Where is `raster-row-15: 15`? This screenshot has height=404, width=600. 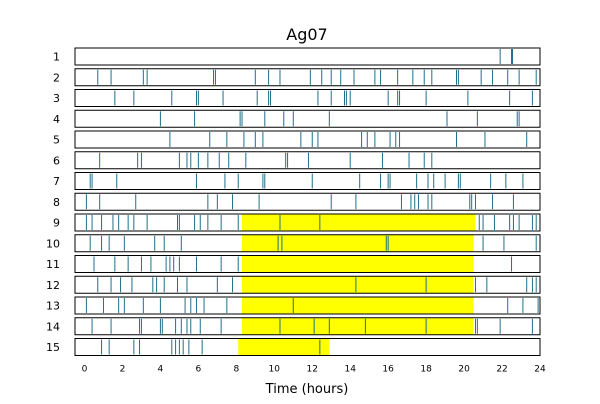
raster-row-15: 15 is located at coordinates (293, 347).